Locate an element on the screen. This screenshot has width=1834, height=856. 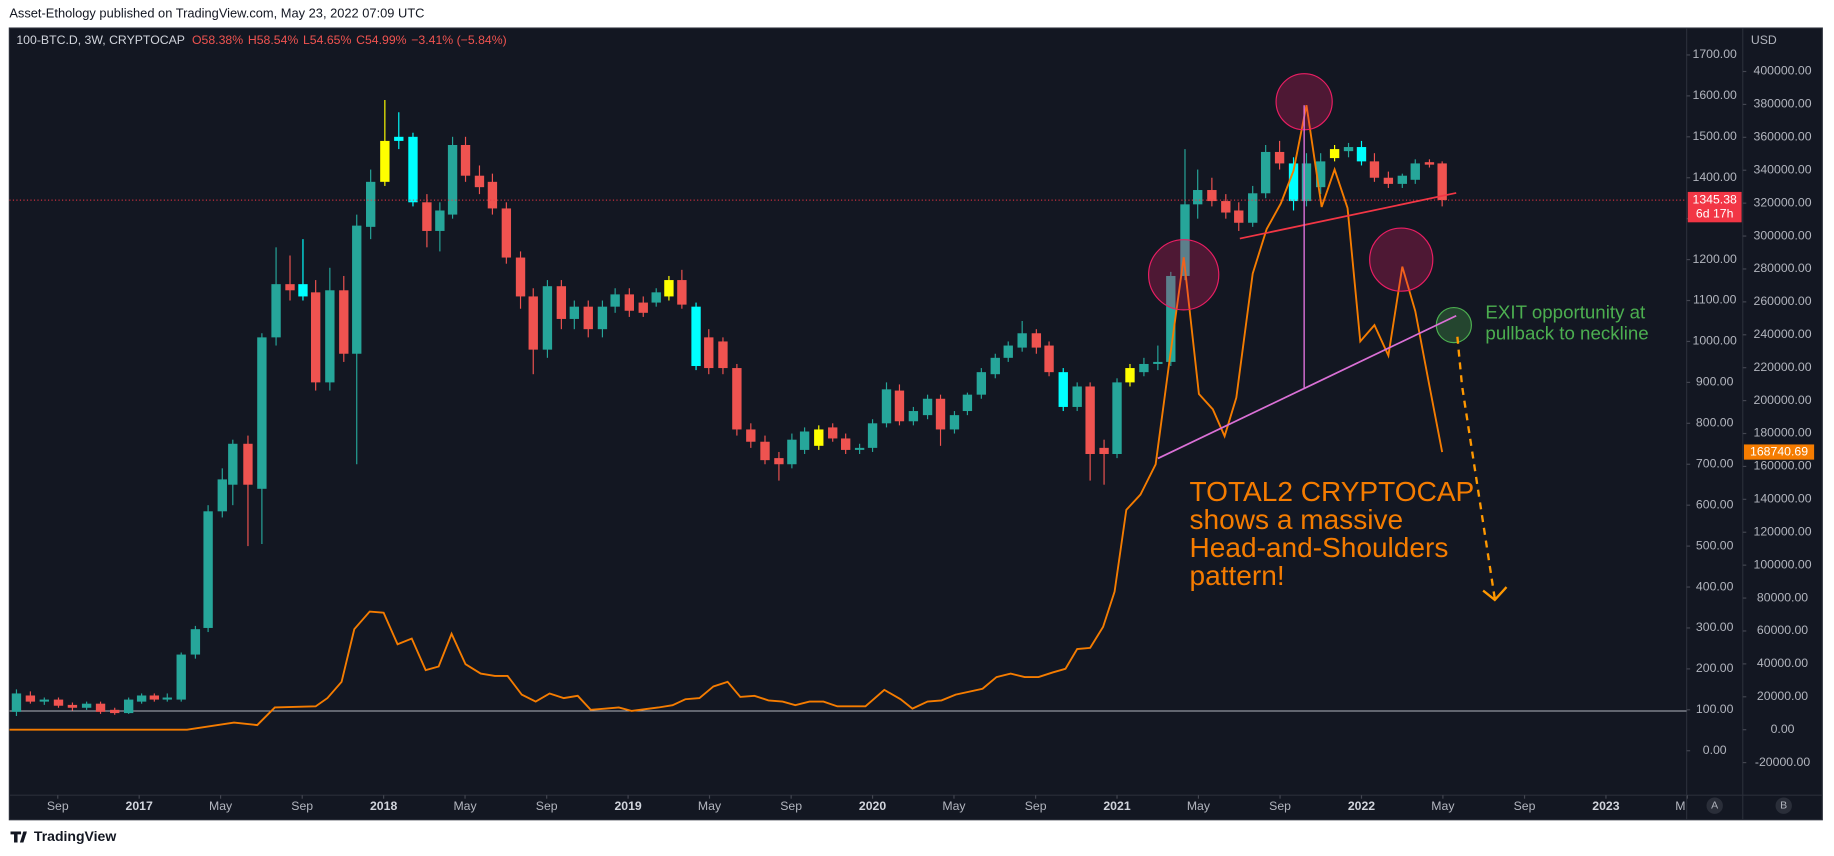
y2-tick-label: 240000.00 is located at coordinates (1783, 334).